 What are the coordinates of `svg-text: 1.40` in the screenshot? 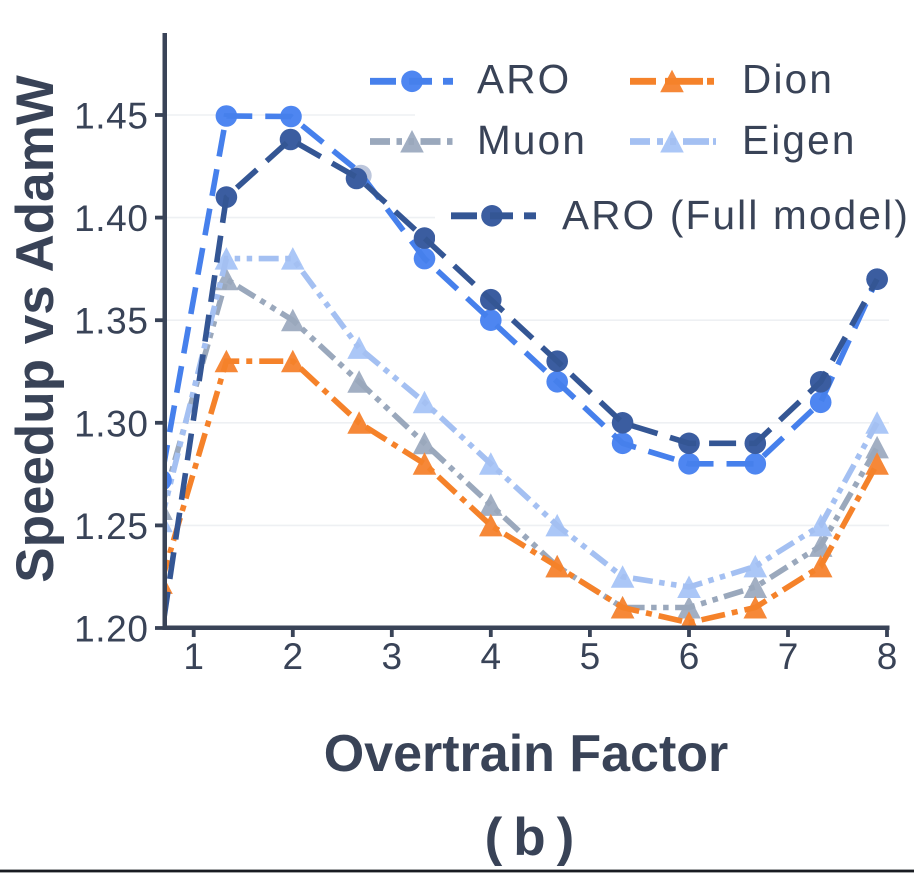 It's located at (111, 218).